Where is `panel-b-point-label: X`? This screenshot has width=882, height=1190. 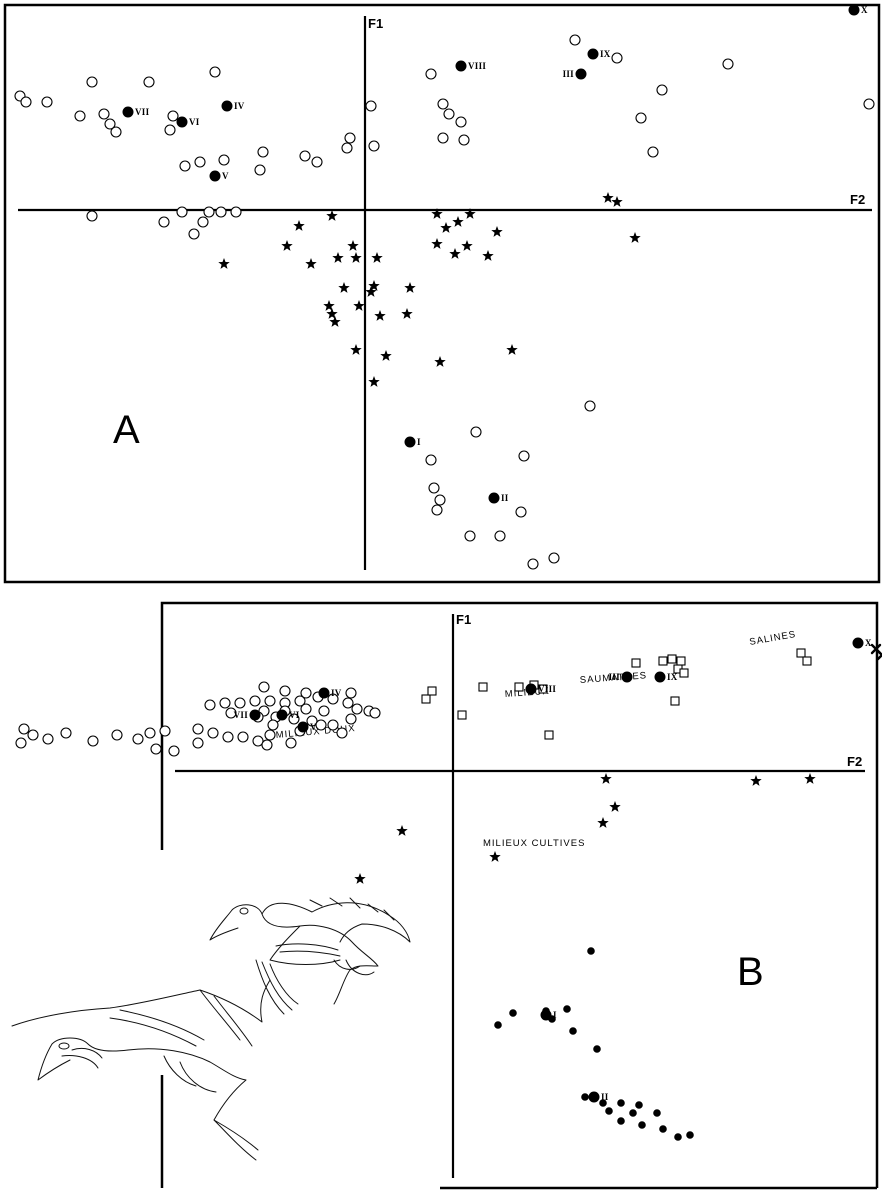
panel-b-point-label: X is located at coordinates (868, 643).